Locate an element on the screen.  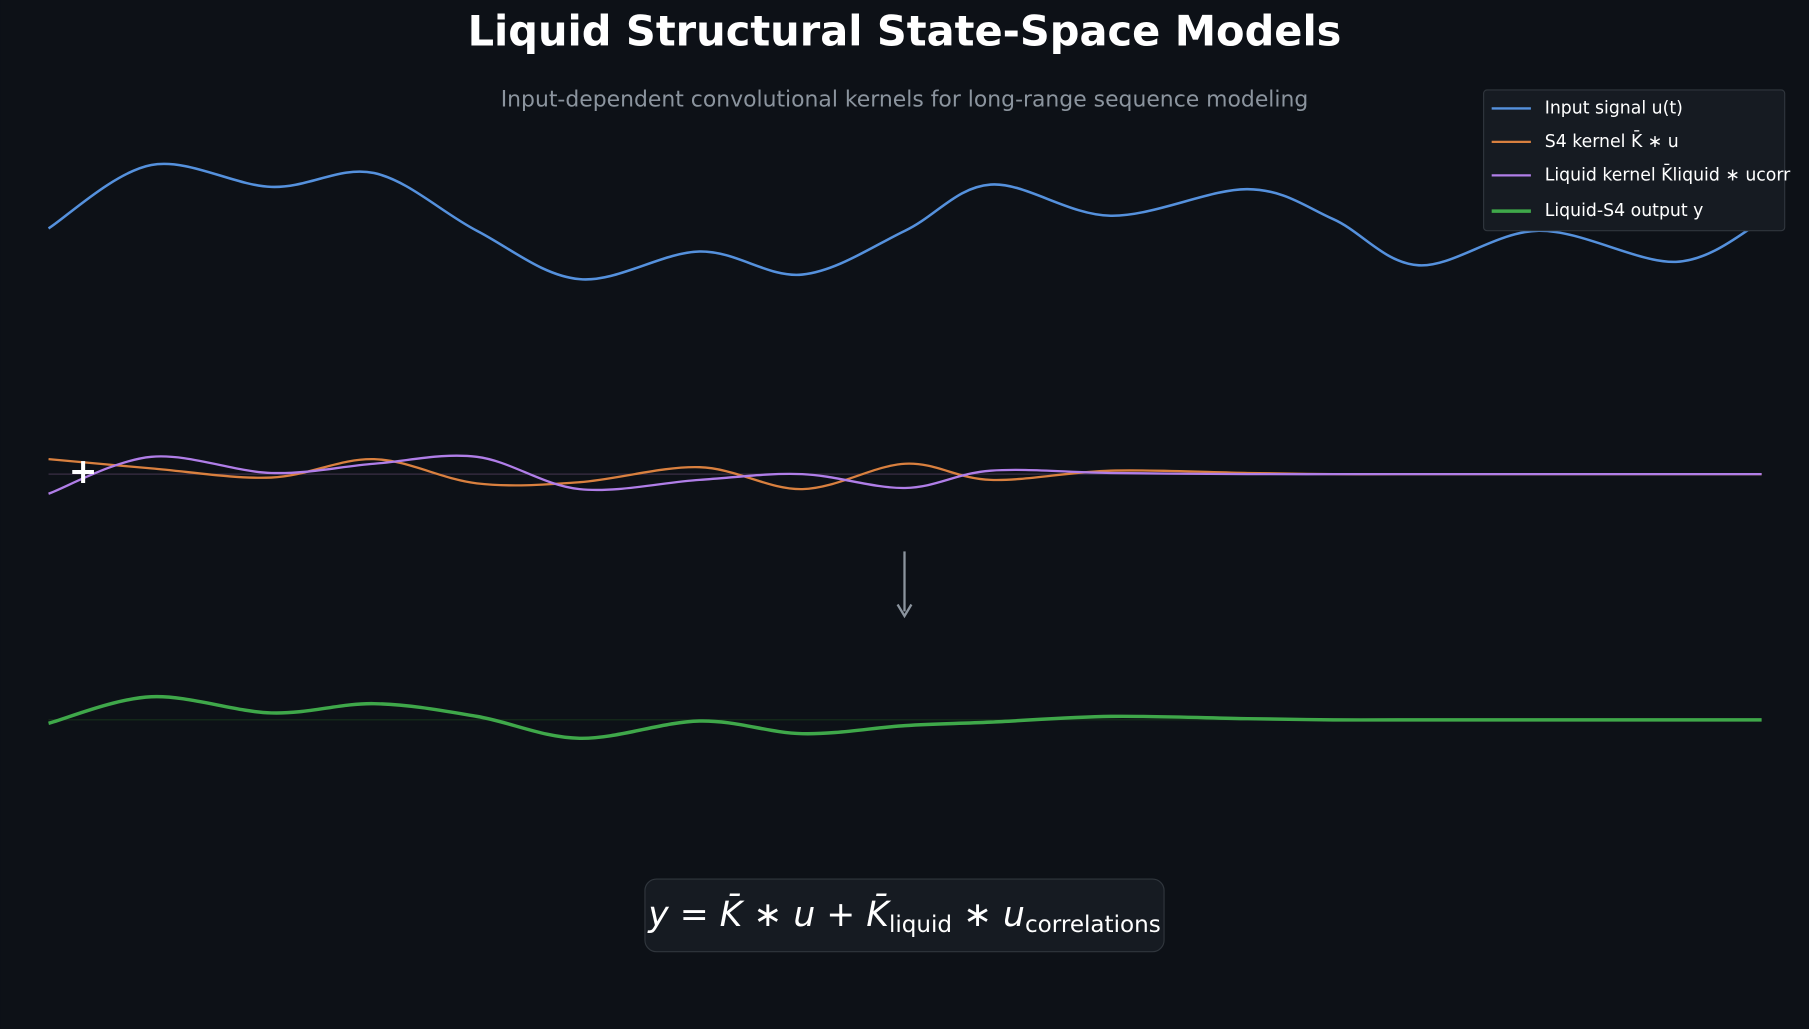
equation-part: ∗ u is located at coordinates (988, 915).